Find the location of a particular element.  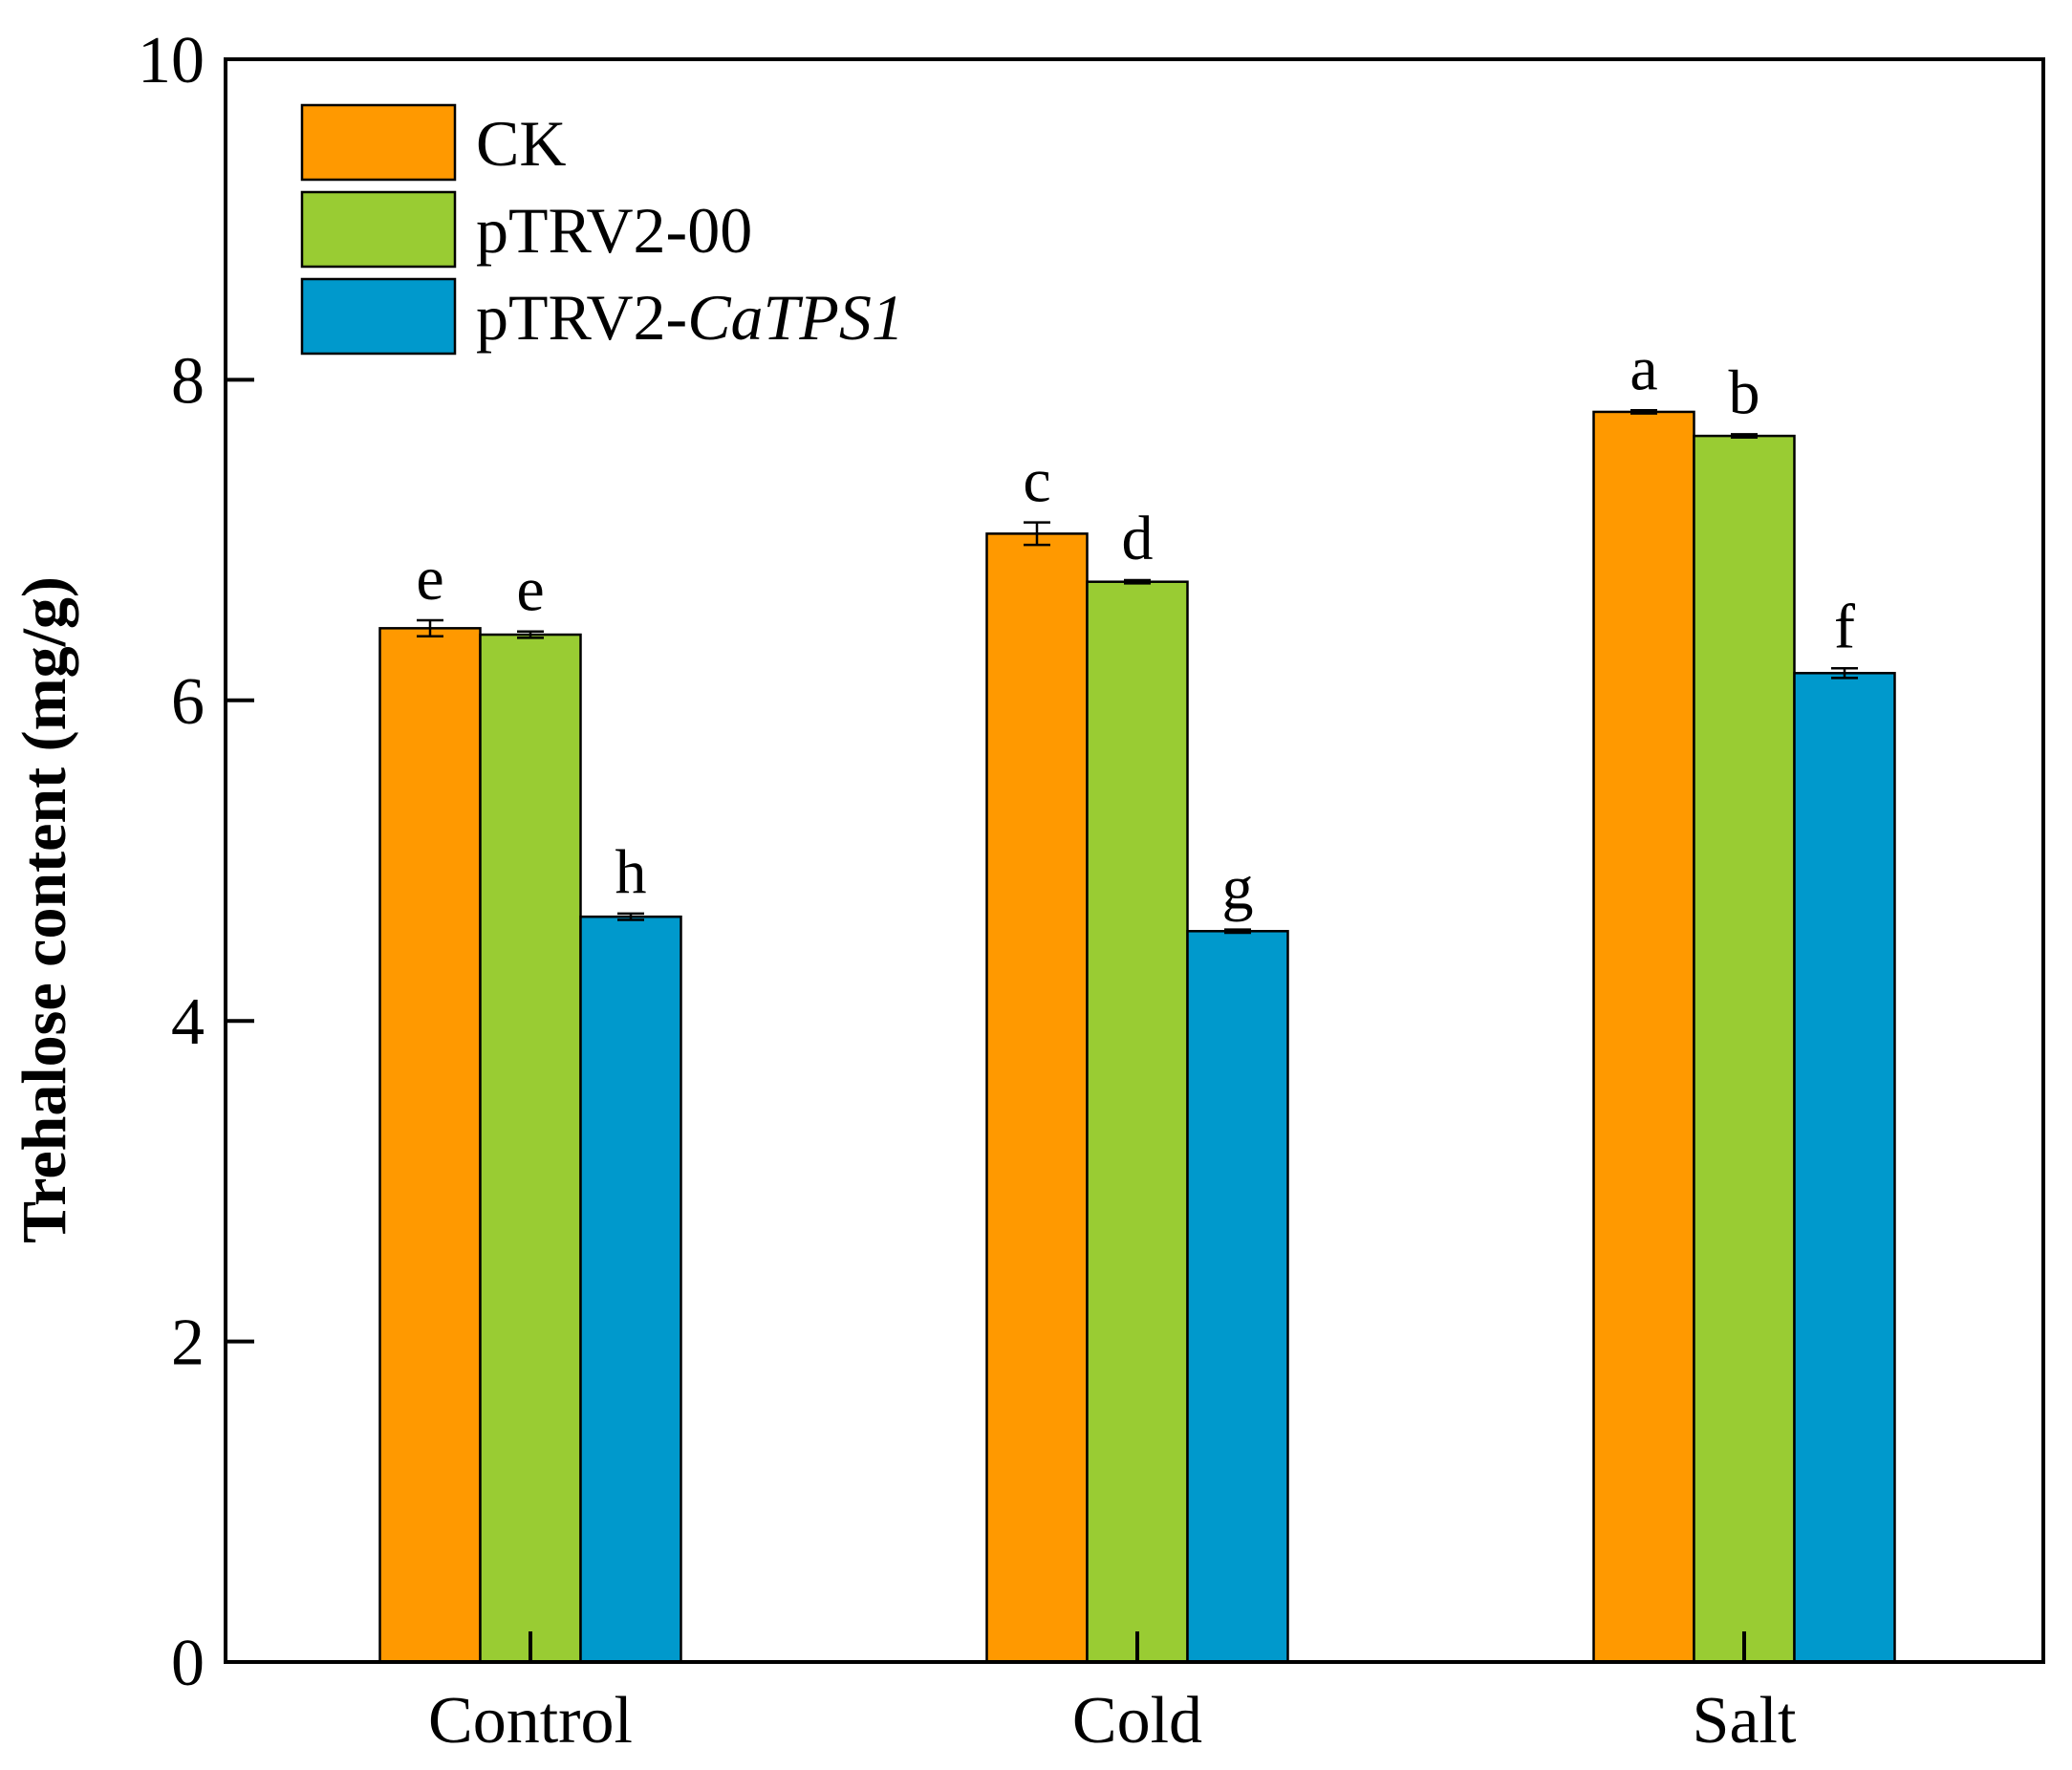

legend-item-ck: CK is located at coordinates (433, 143).